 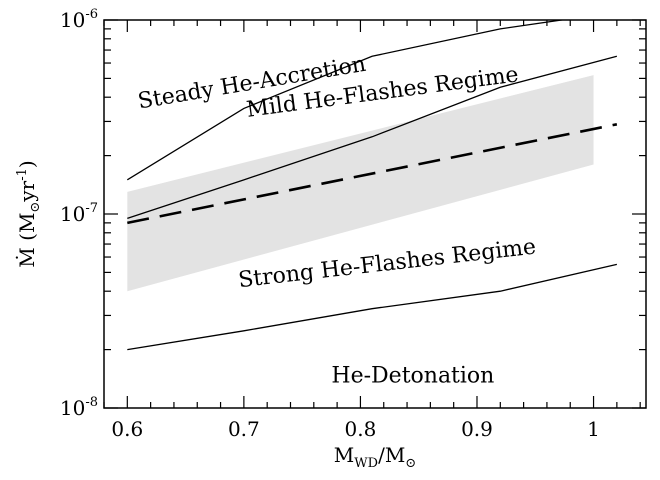 I want to click on x-tick-label: 0.8, so click(x=361, y=429).